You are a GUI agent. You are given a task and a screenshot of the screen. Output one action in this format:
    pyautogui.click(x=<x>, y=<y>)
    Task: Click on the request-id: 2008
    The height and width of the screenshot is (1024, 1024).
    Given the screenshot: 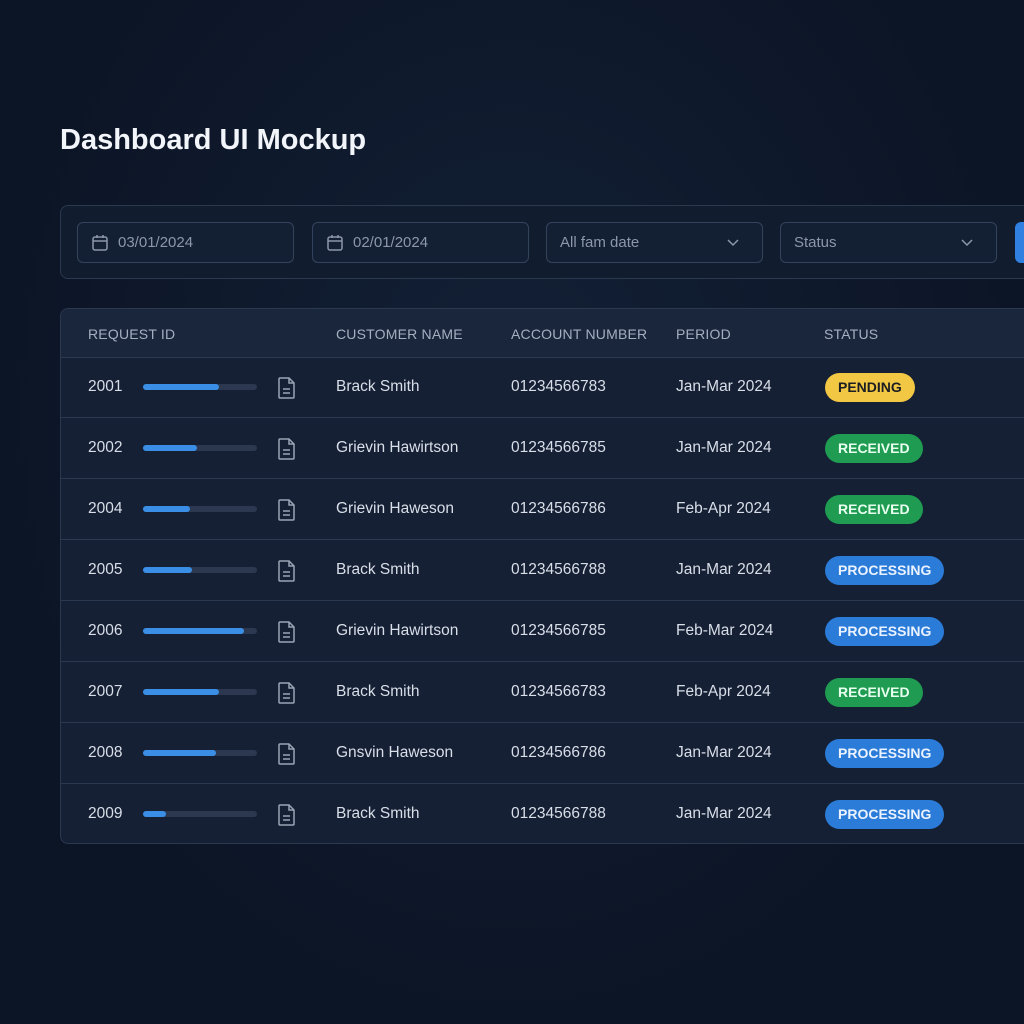 What is the action you would take?
    pyautogui.click(x=105, y=752)
    